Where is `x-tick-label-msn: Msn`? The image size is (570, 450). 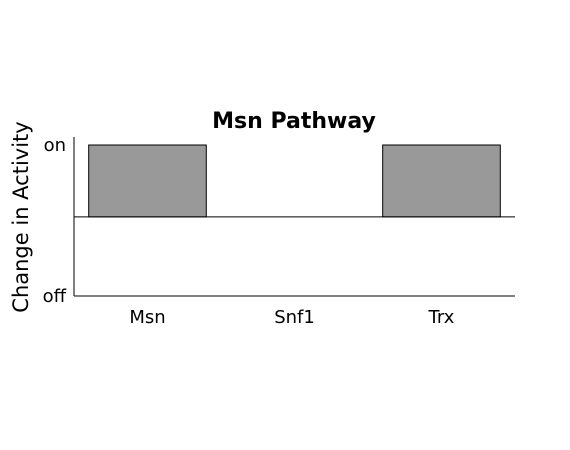
x-tick-label-msn: Msn is located at coordinates (147, 317).